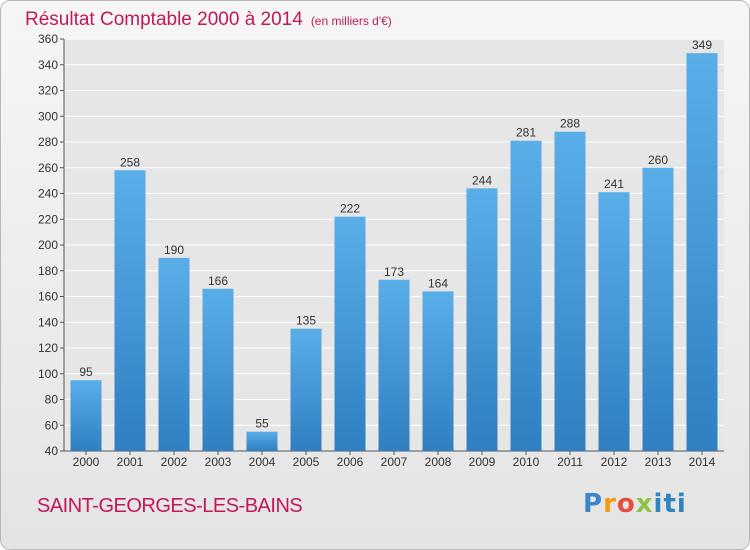 This screenshot has height=550, width=750. Describe the element at coordinates (614, 184) in the screenshot. I see `value-label-2012: 241` at that location.